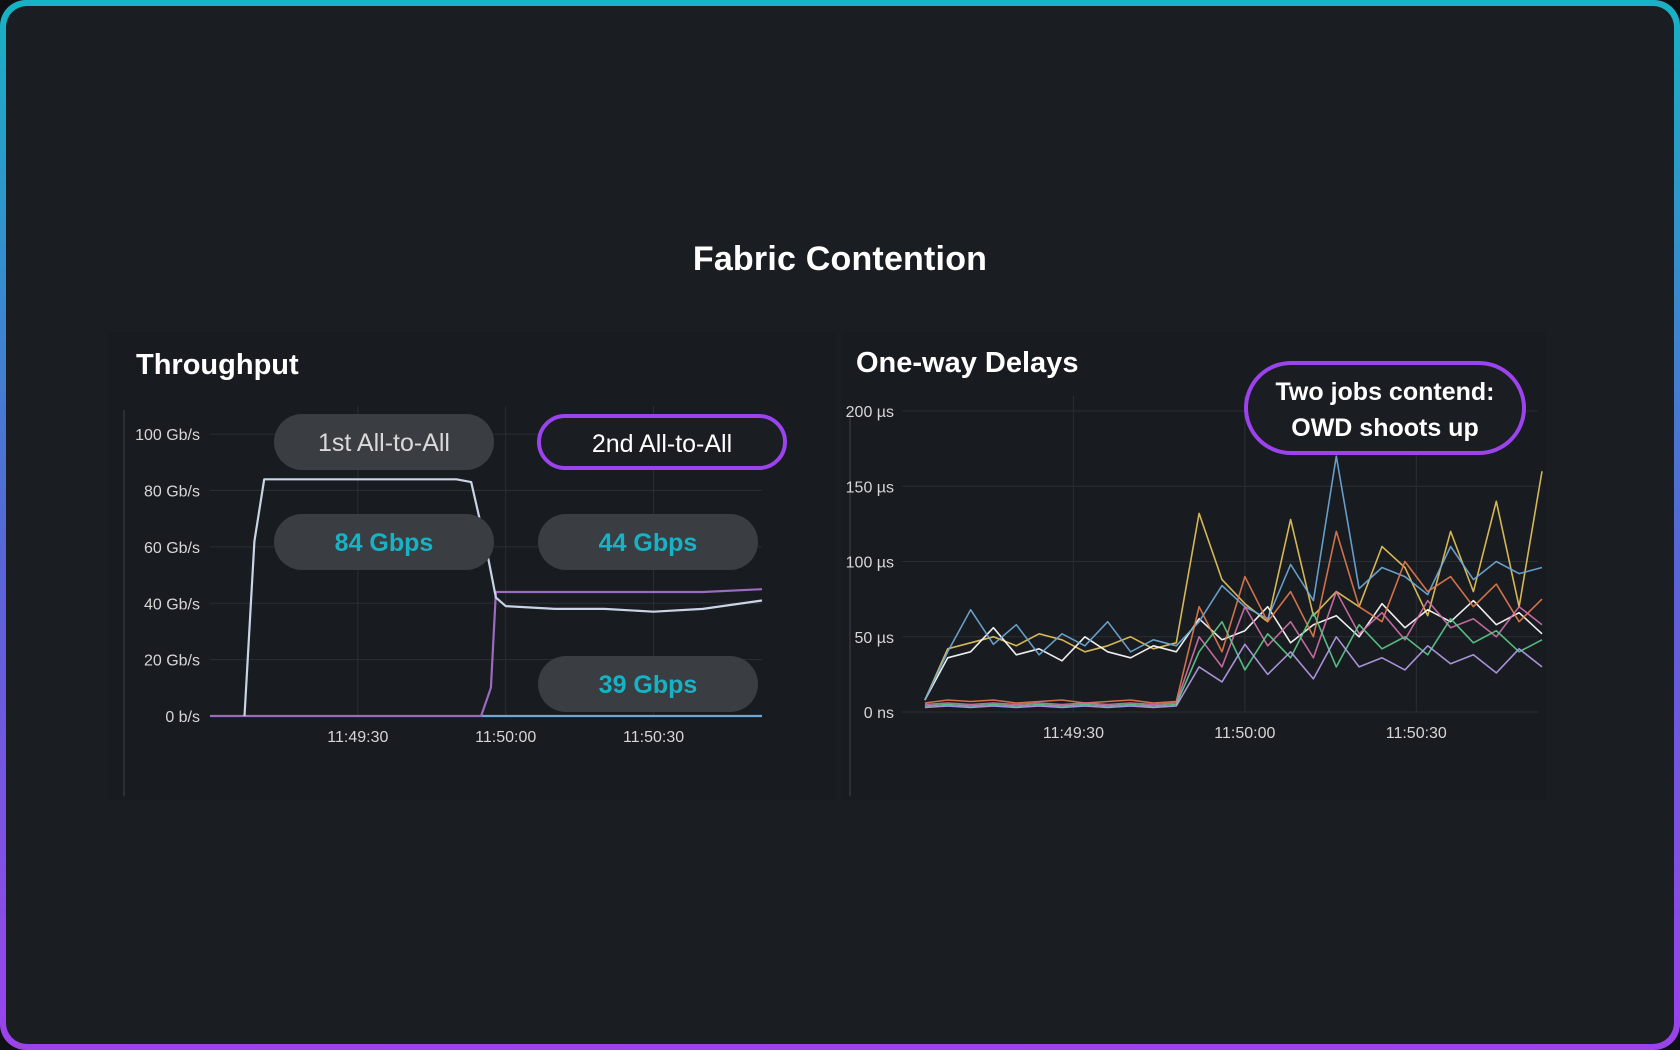 This screenshot has height=1050, width=1680. I want to click on first-rate-label: 84 Gbps, so click(384, 543).